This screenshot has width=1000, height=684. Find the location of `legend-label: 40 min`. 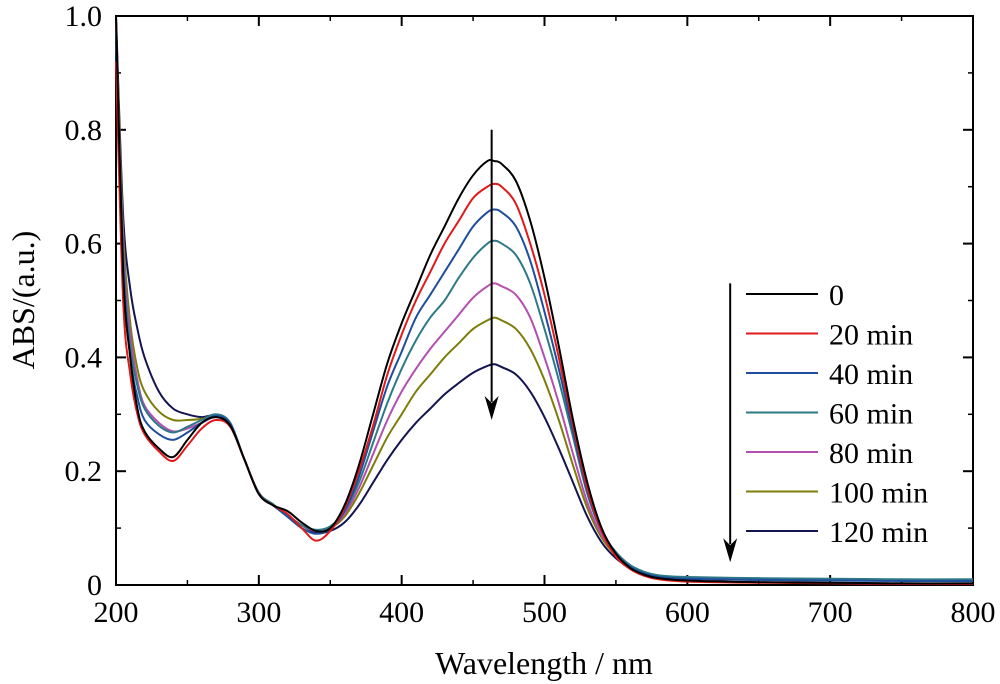

legend-label: 40 min is located at coordinates (871, 374).